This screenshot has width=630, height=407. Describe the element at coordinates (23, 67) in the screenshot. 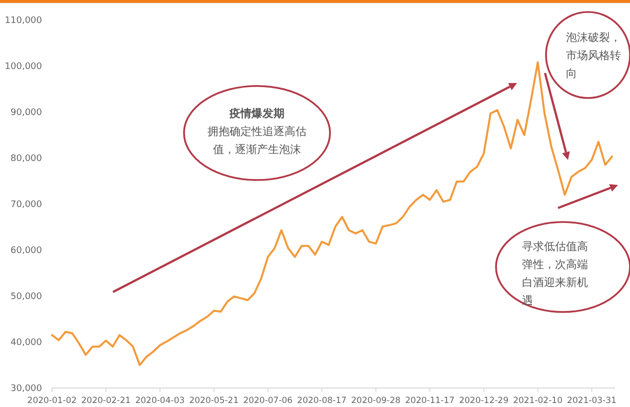

I see `y-tick-label: 100,000` at that location.